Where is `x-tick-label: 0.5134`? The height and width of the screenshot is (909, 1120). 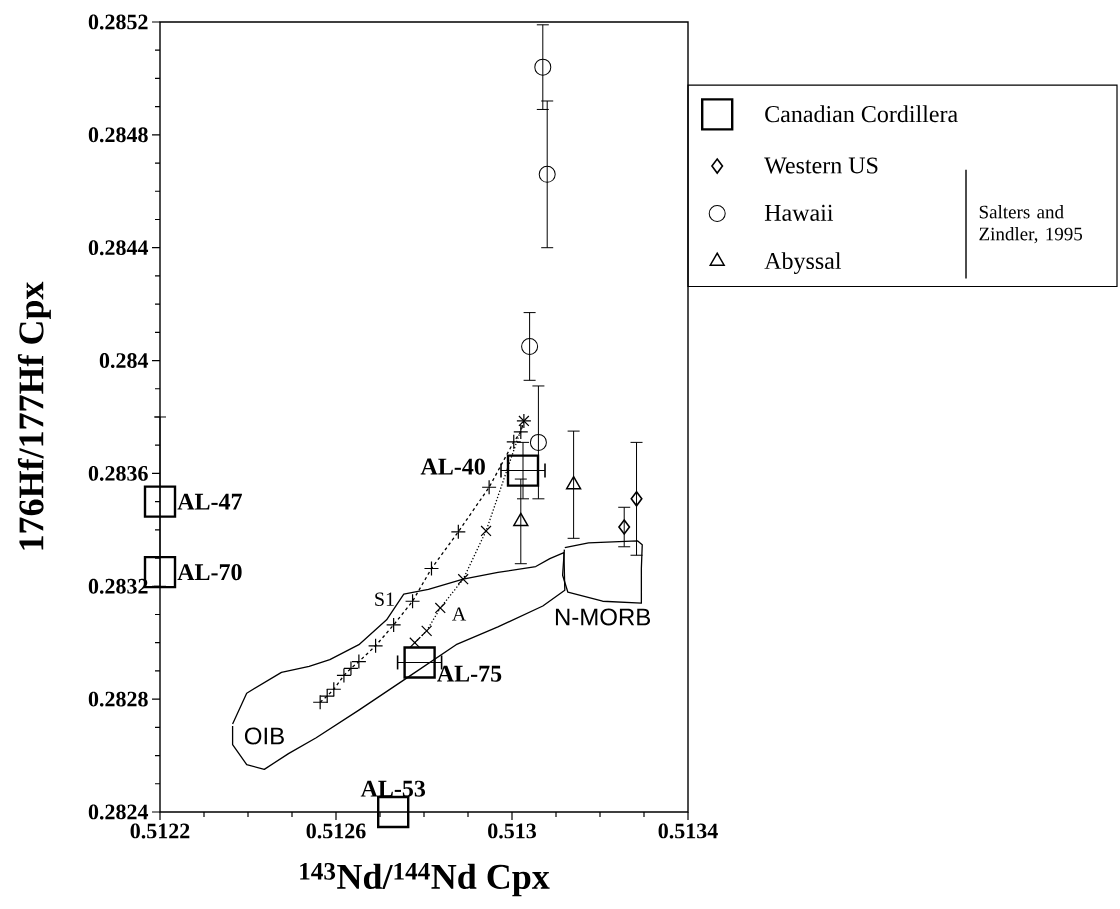
x-tick-label: 0.5134 is located at coordinates (688, 831).